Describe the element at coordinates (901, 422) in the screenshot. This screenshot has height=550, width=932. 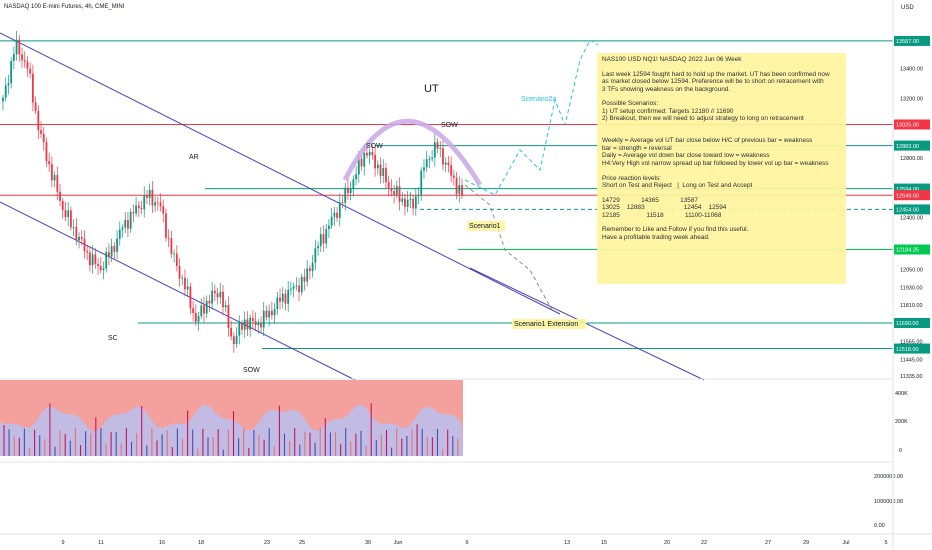
I see `volume-tick-label: 200K` at that location.